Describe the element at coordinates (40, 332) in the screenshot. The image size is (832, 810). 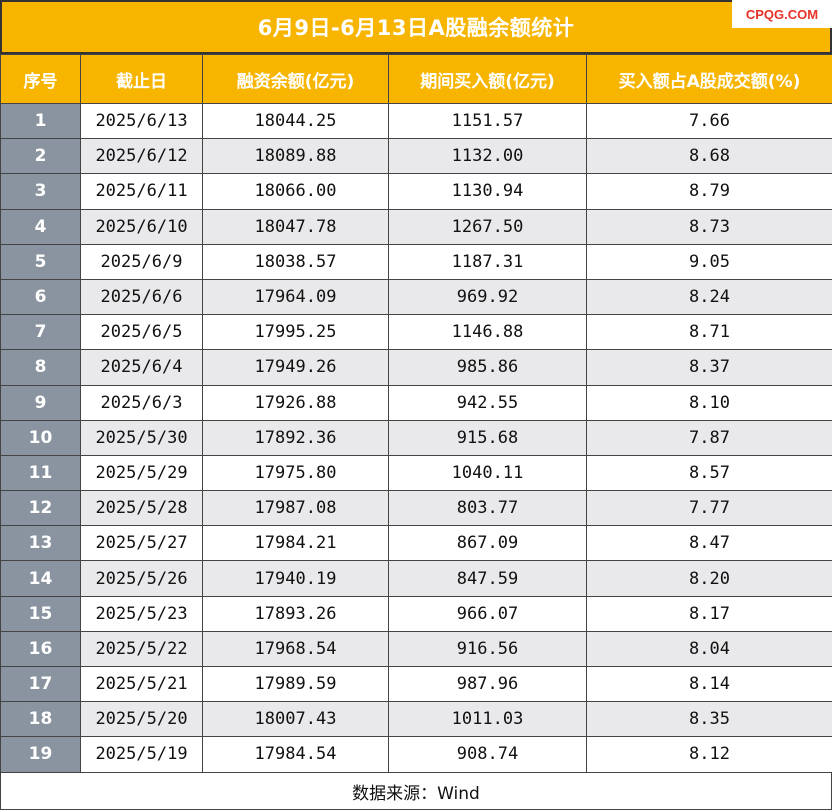
I see `cell-index: 7` at that location.